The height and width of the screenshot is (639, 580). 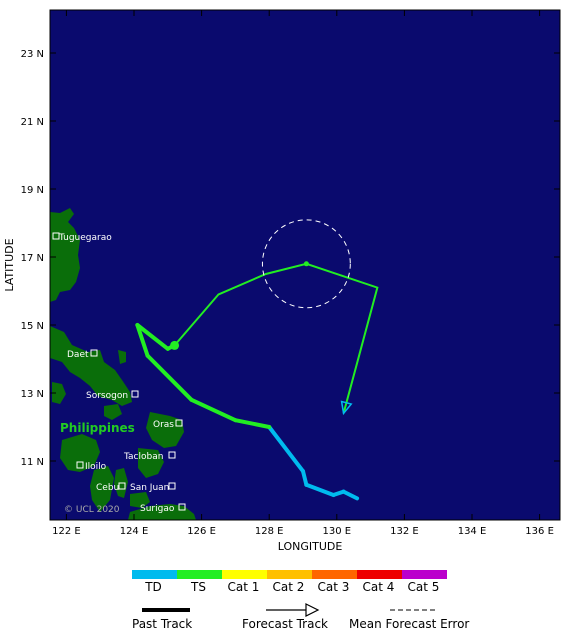 I want to click on luzon-island, so click(x=65, y=255).